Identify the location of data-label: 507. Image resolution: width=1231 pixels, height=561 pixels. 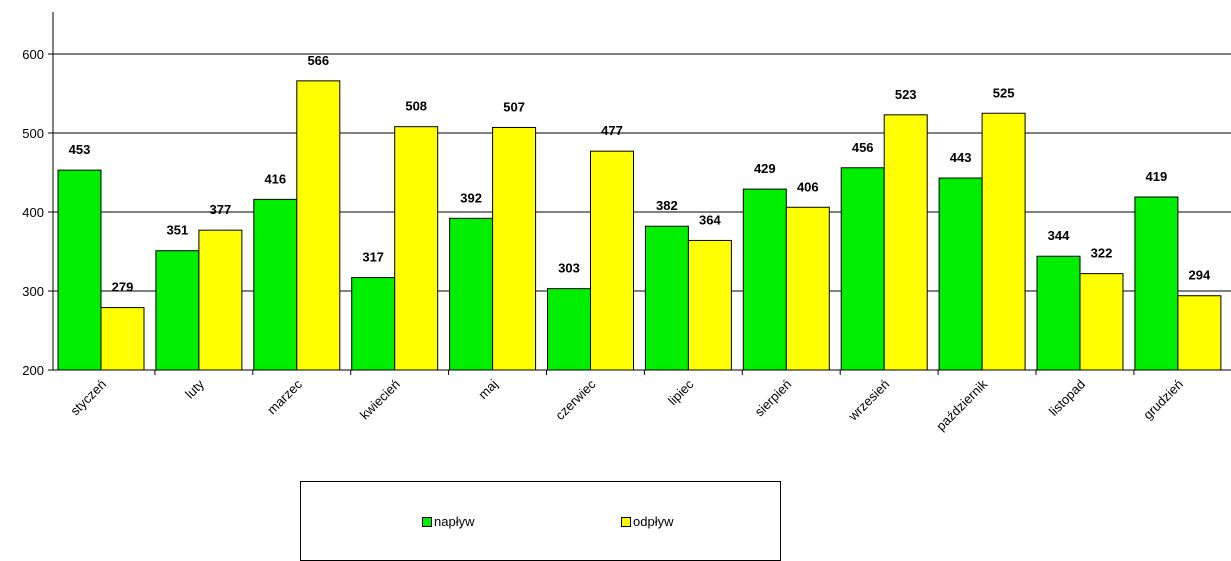
(514, 106).